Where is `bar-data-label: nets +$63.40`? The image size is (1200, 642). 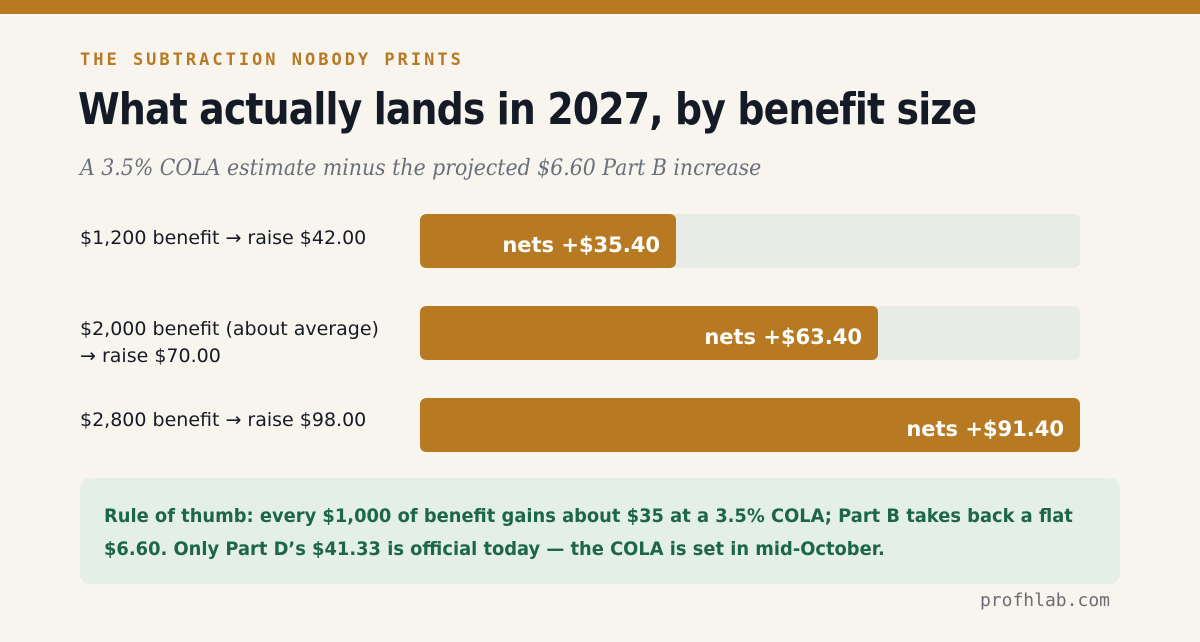 bar-data-label: nets +$63.40 is located at coordinates (783, 337).